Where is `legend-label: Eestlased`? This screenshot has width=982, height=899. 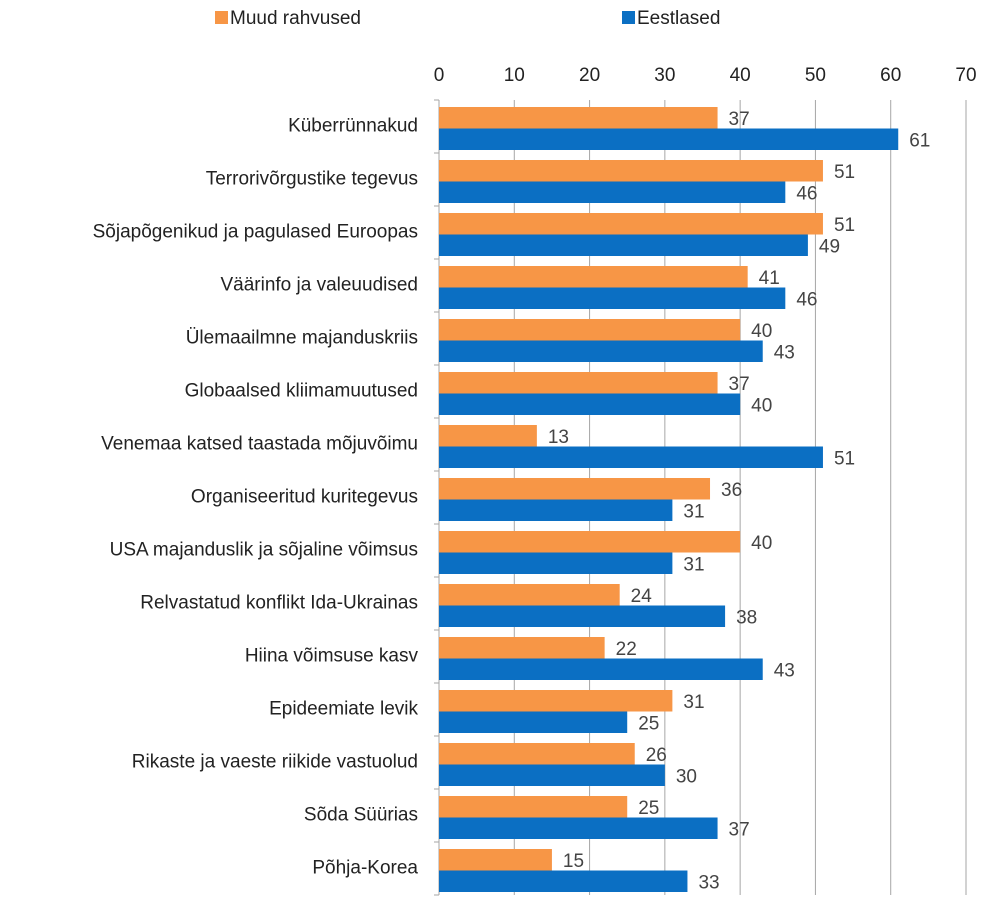 legend-label: Eestlased is located at coordinates (678, 18).